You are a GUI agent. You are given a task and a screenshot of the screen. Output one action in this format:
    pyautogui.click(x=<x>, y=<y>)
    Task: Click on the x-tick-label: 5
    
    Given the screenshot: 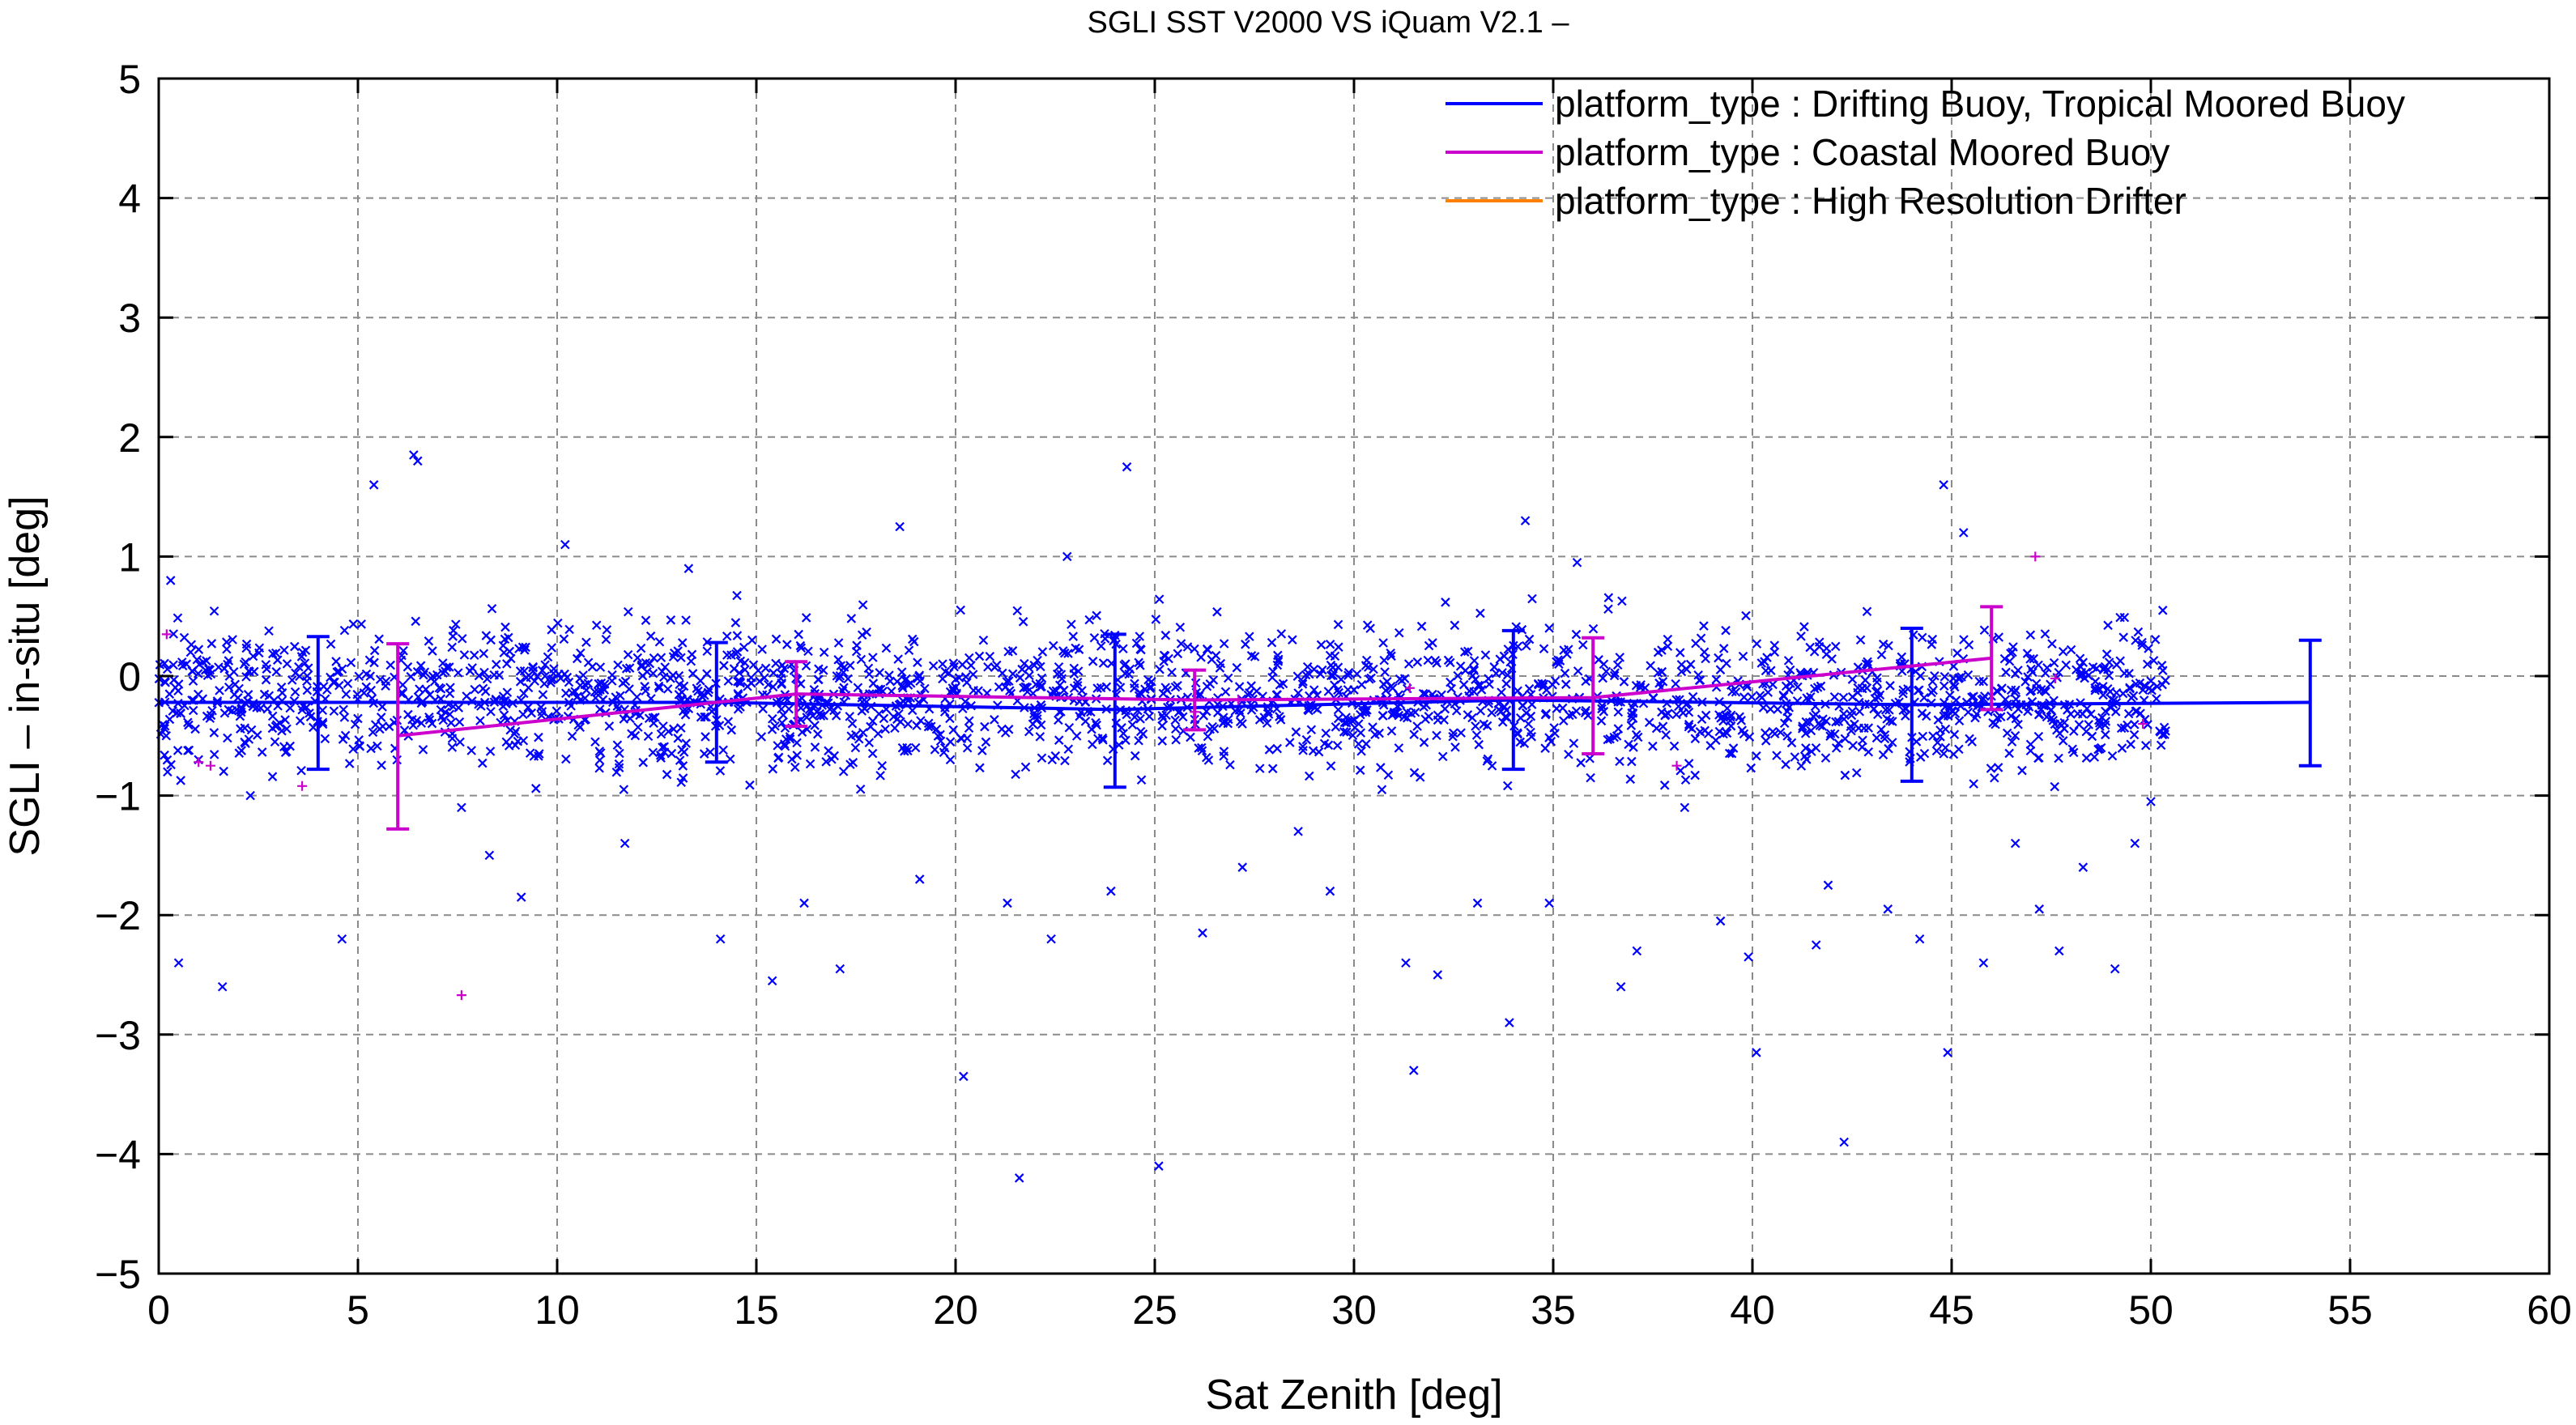 What is the action you would take?
    pyautogui.click(x=358, y=1310)
    